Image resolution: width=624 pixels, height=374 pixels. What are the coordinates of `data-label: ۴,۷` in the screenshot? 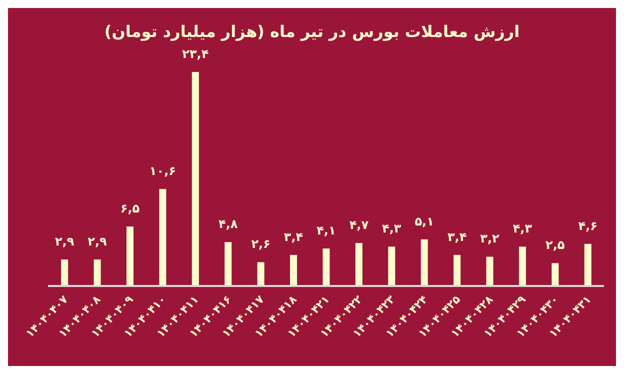 It's located at (359, 225).